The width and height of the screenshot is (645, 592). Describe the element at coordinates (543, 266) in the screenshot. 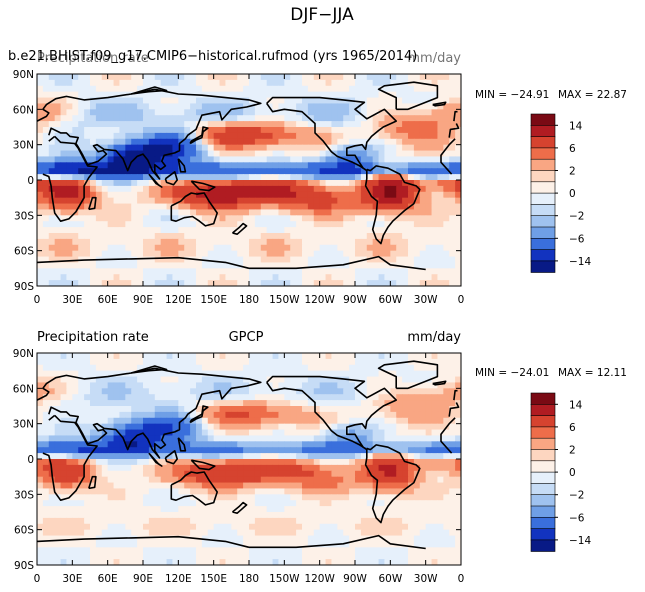

I see `colorbar-box` at that location.